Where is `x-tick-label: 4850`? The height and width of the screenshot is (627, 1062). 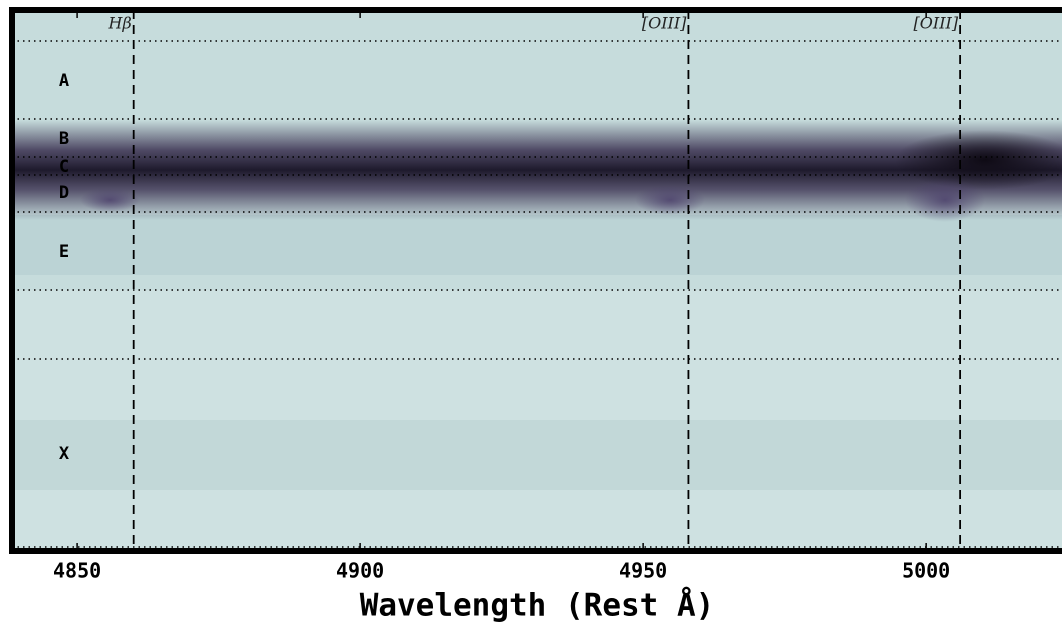 x-tick-label: 4850 is located at coordinates (77, 571).